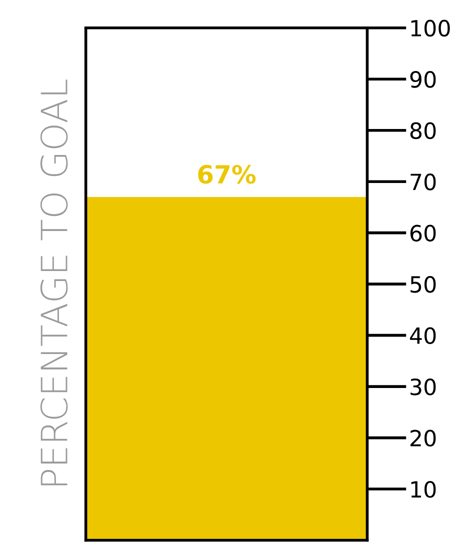 This screenshot has height=557, width=469. I want to click on y-tick-label: 10, so click(423, 489).